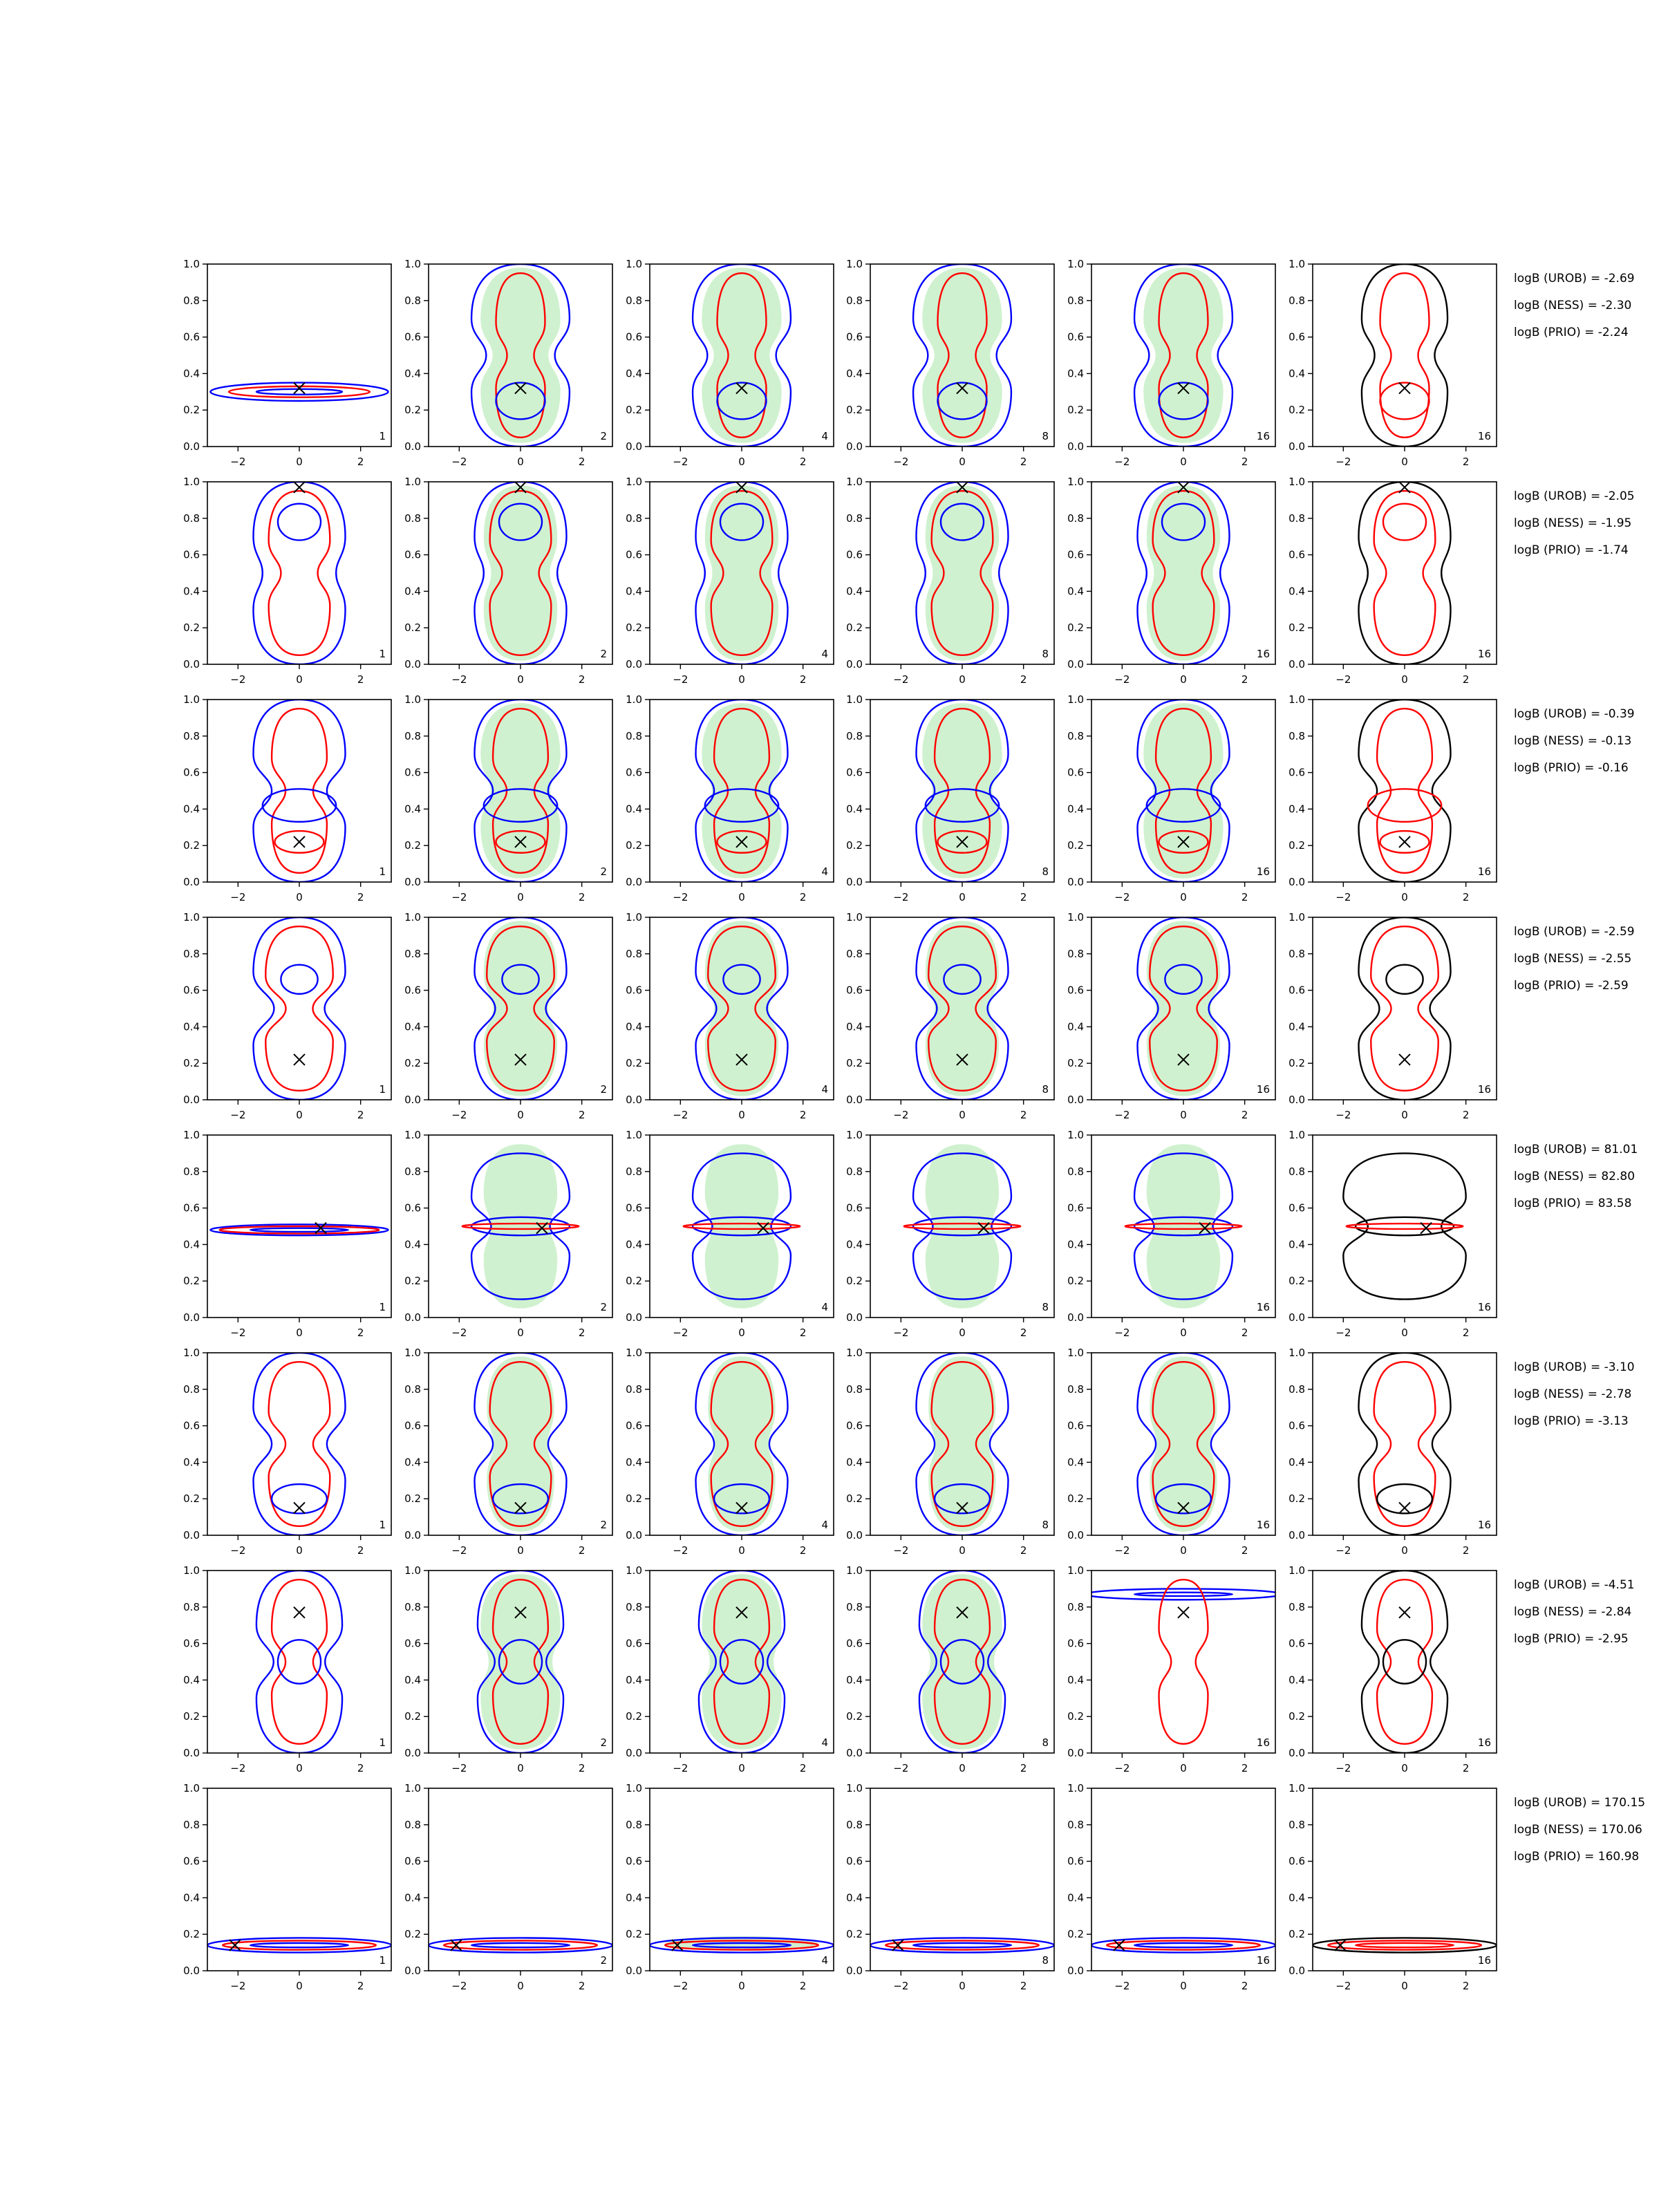 Image resolution: width=1659 pixels, height=2212 pixels. I want to click on panel-r6-c1: −2 0 2 0.0 0.2 0.4 0.6 0.8 1.0 1, so click(287, 1452).